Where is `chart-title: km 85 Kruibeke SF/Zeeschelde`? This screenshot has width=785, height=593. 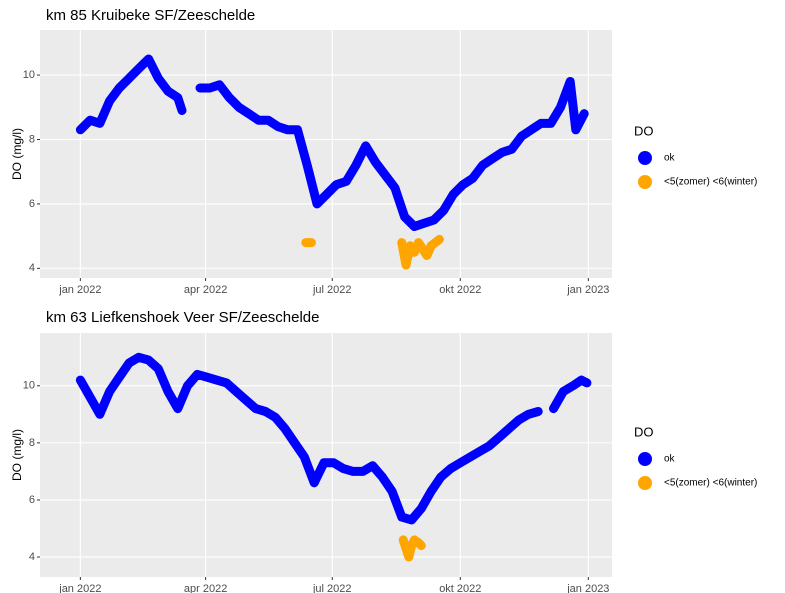 chart-title: km 85 Kruibeke SF/Zeeschelde is located at coordinates (150, 15).